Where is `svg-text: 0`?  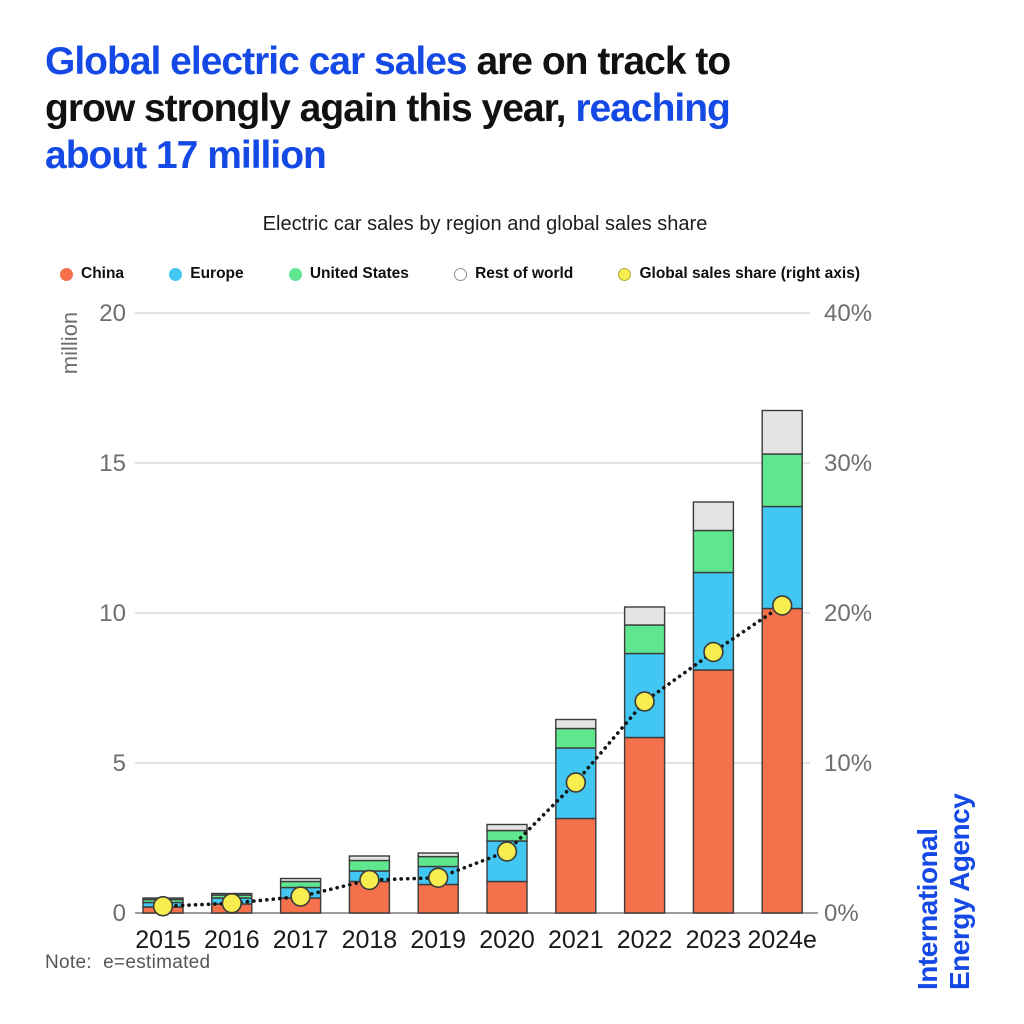
svg-text: 0 is located at coordinates (119, 913).